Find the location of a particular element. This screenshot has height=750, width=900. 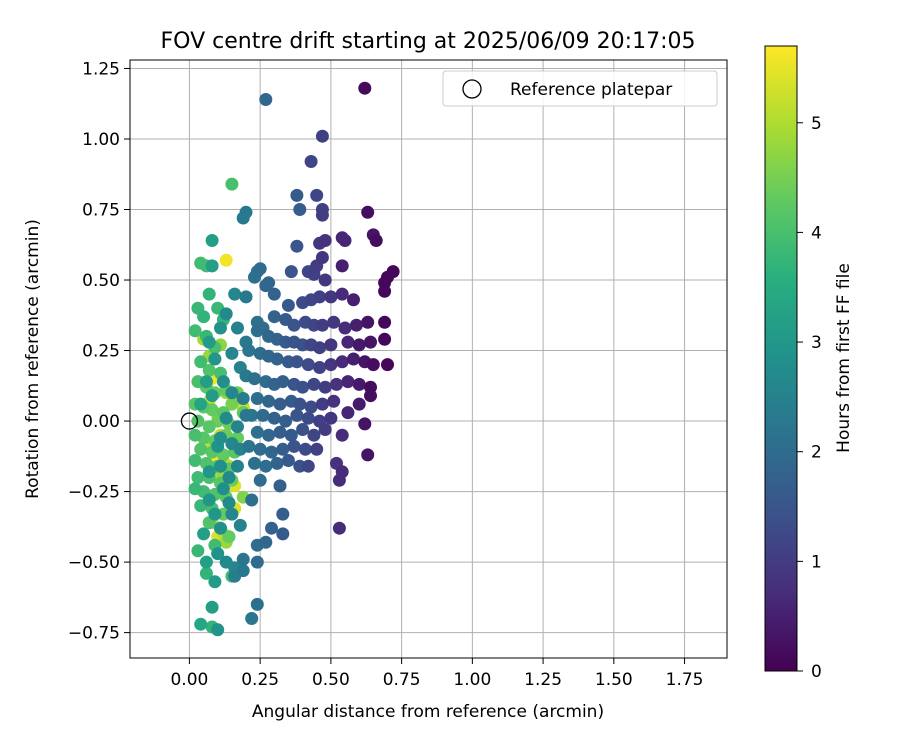

x-tick-label: 0.00 is located at coordinates (189, 680).